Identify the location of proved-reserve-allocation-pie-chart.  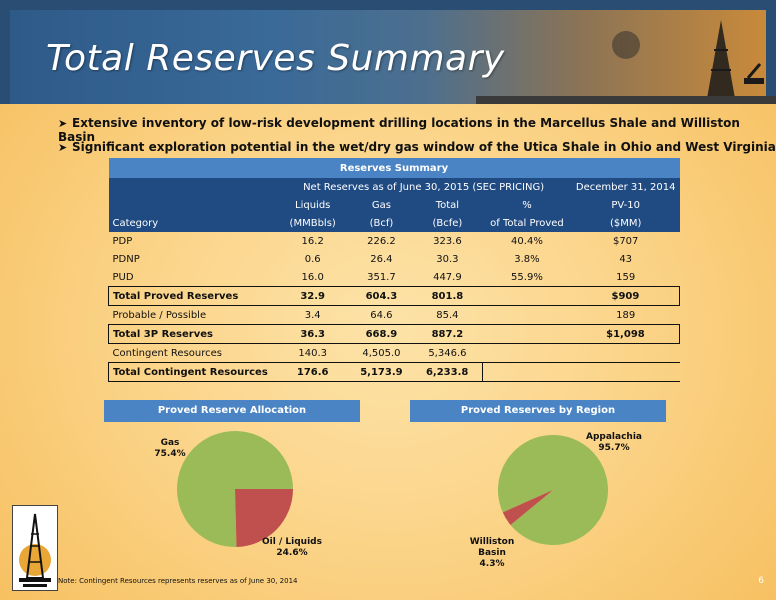
(235, 489).